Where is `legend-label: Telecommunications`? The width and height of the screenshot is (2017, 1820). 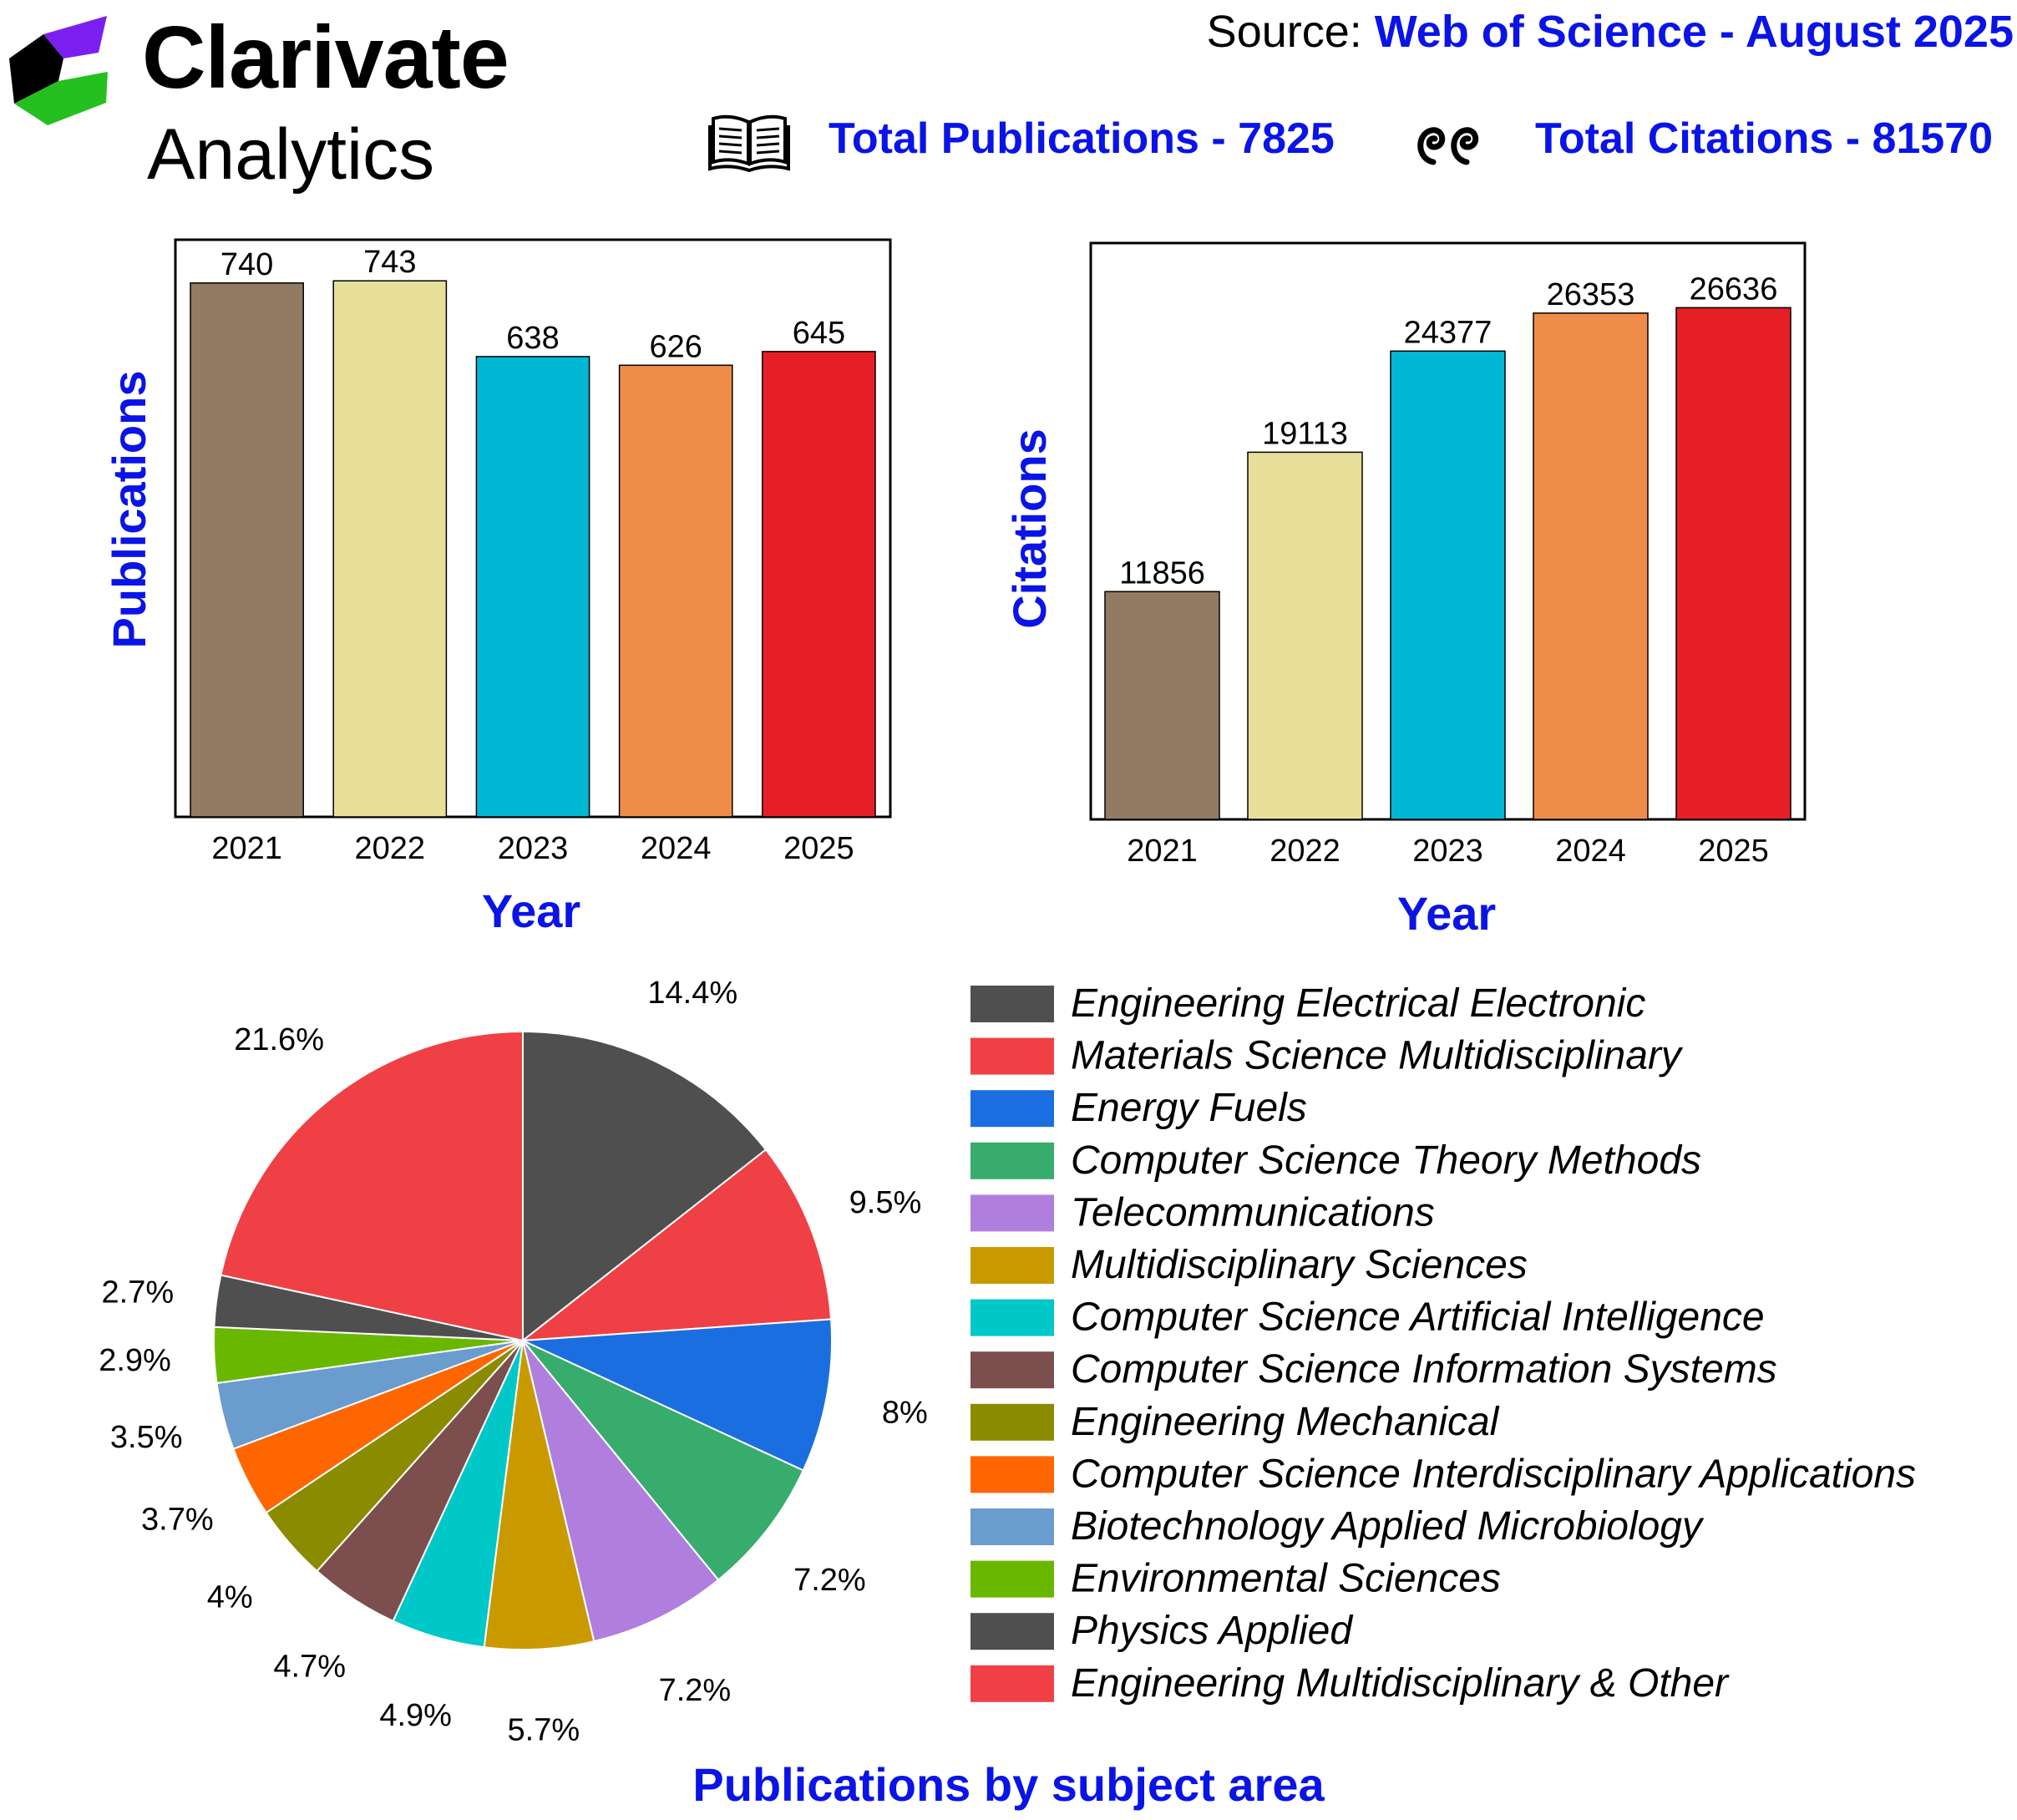
legend-label: Telecommunications is located at coordinates (1253, 1212).